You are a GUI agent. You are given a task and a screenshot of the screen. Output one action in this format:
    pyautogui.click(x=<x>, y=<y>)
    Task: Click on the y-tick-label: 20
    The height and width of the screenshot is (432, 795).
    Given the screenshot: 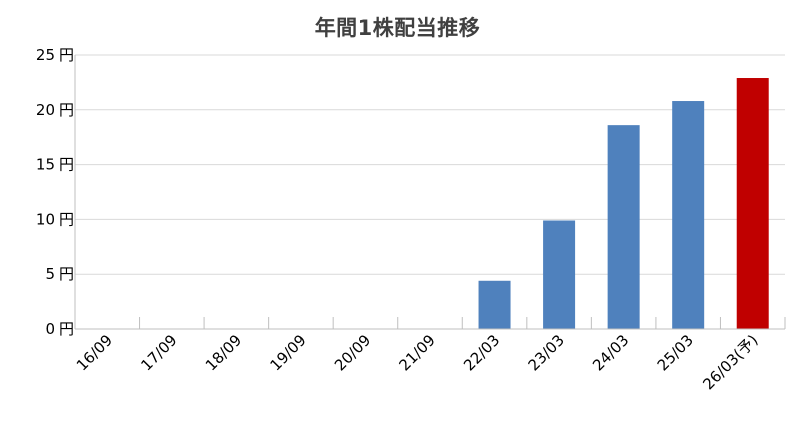 What is the action you would take?
    pyautogui.click(x=45, y=110)
    